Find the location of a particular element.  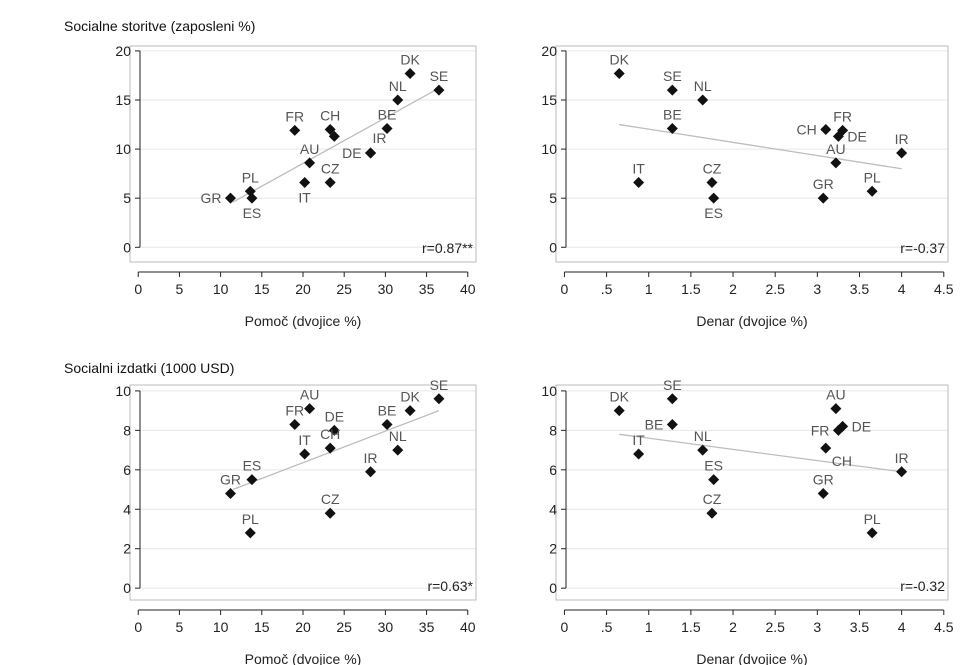

row-title-top: Socialne storitve (zaposleni %) is located at coordinates (159, 26).